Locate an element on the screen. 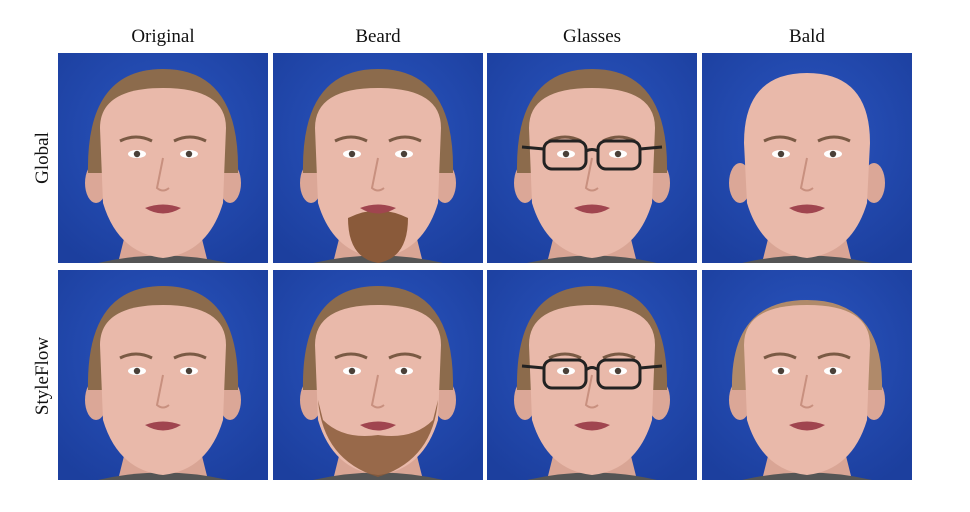 The height and width of the screenshot is (512, 970). face-image-global-glasses is located at coordinates (592, 158).